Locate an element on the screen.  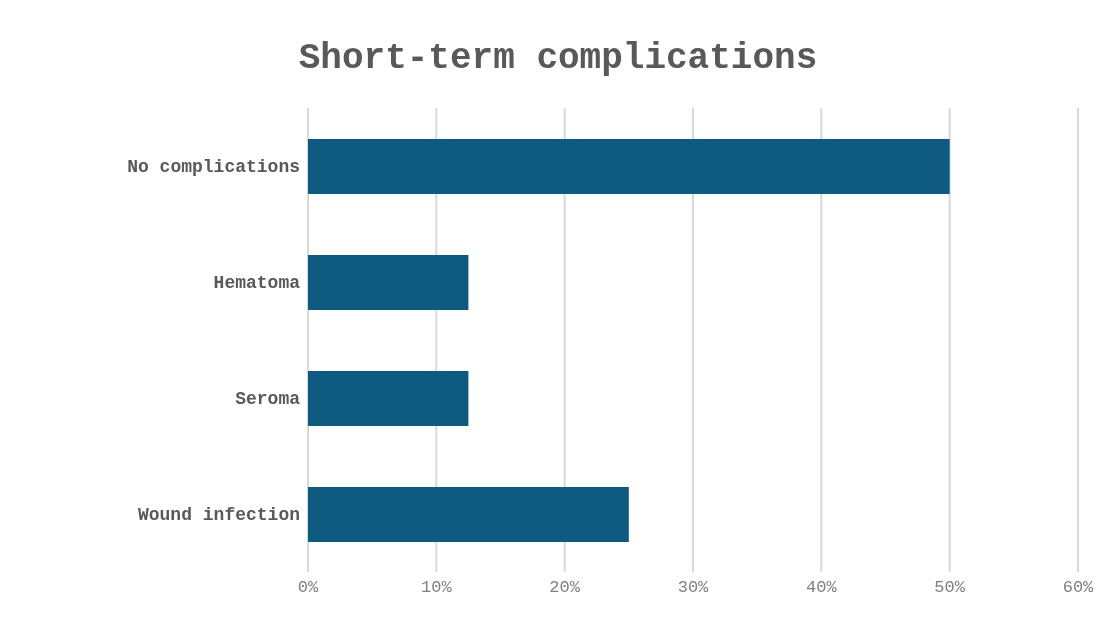
x-tick-label: 0% is located at coordinates (308, 588).